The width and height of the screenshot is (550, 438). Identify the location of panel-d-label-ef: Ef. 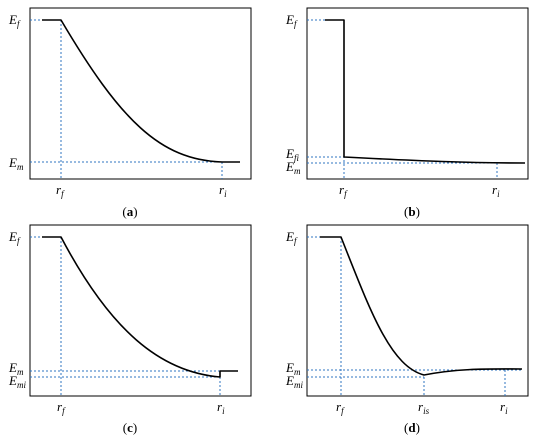
(291, 237).